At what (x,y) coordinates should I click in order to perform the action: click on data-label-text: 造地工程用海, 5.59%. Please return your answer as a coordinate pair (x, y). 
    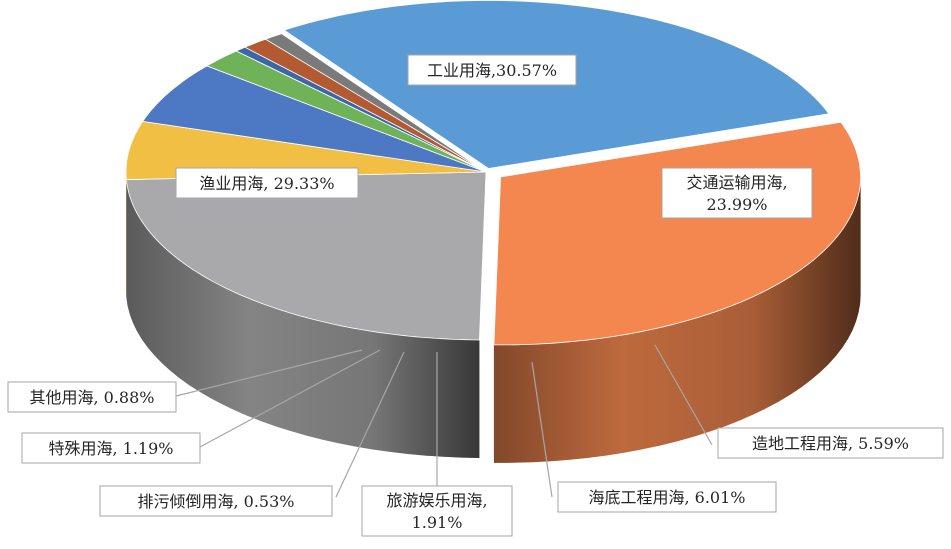
    Looking at the image, I should click on (830, 443).